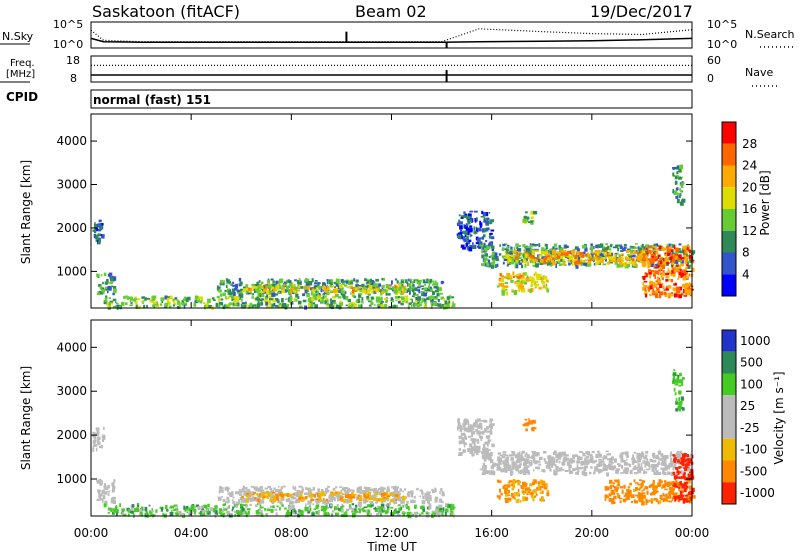  I want to click on freq-left-tick-bottom: 8, so click(73, 78).